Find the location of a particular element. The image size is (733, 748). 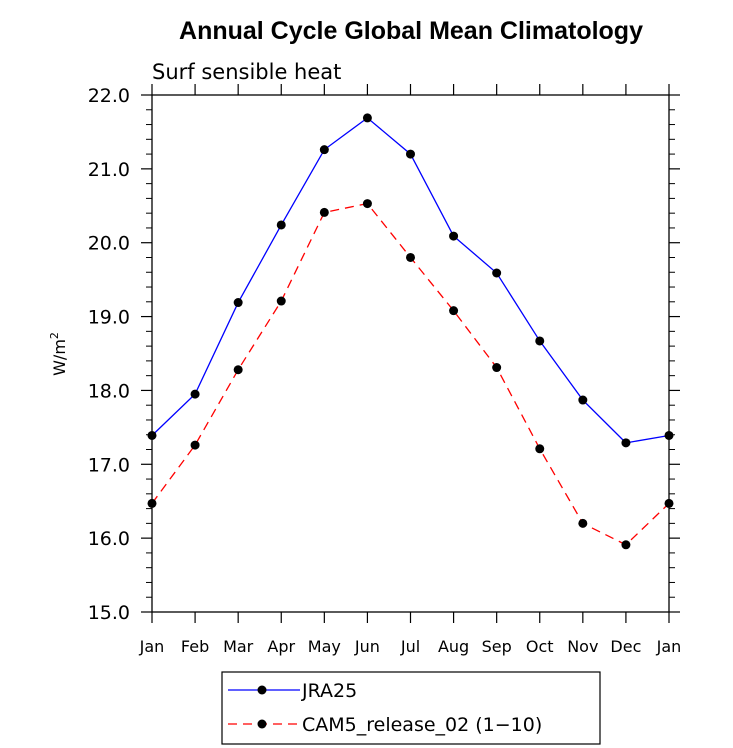

x-tick-label: Nov is located at coordinates (582, 646).